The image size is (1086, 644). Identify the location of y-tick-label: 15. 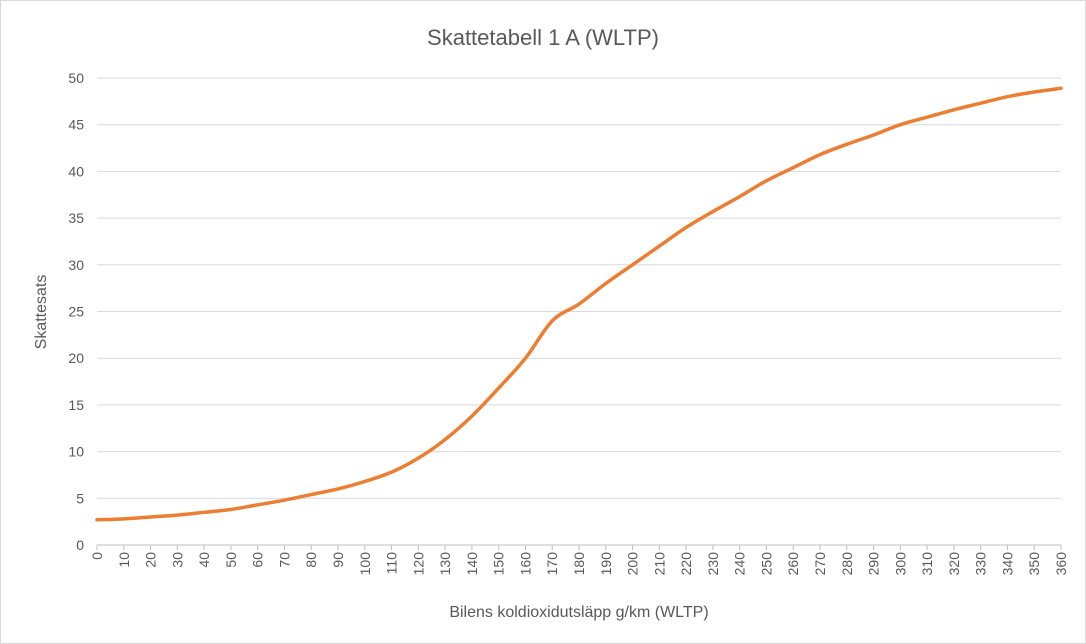
(76, 405).